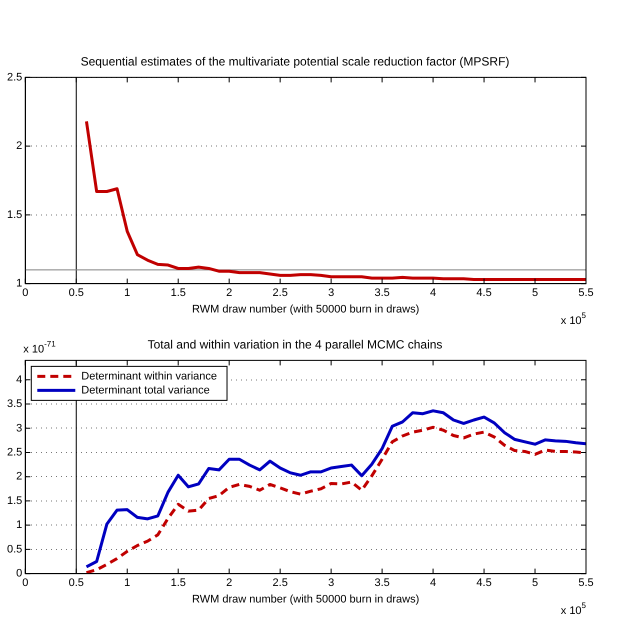 This screenshot has height=621, width=626. Describe the element at coordinates (14, 404) in the screenshot. I see `y-tick-label: 3.5` at that location.